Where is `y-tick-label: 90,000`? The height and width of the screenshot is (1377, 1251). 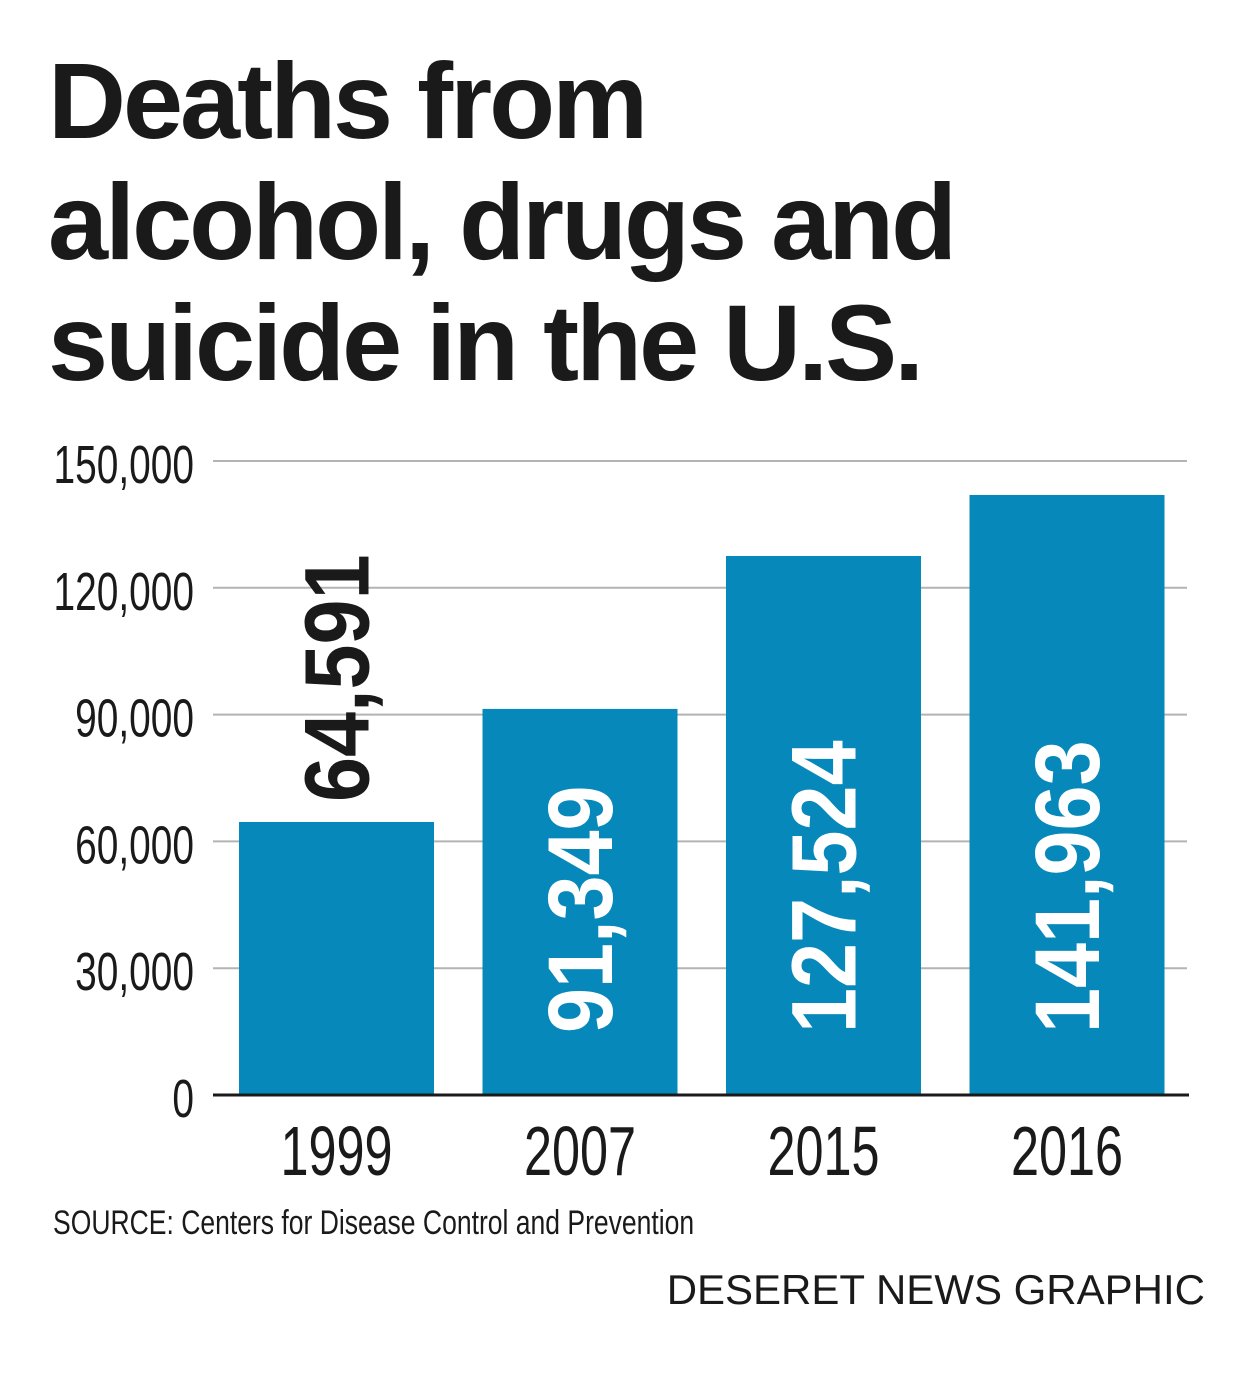 y-tick-label: 90,000 is located at coordinates (134, 717).